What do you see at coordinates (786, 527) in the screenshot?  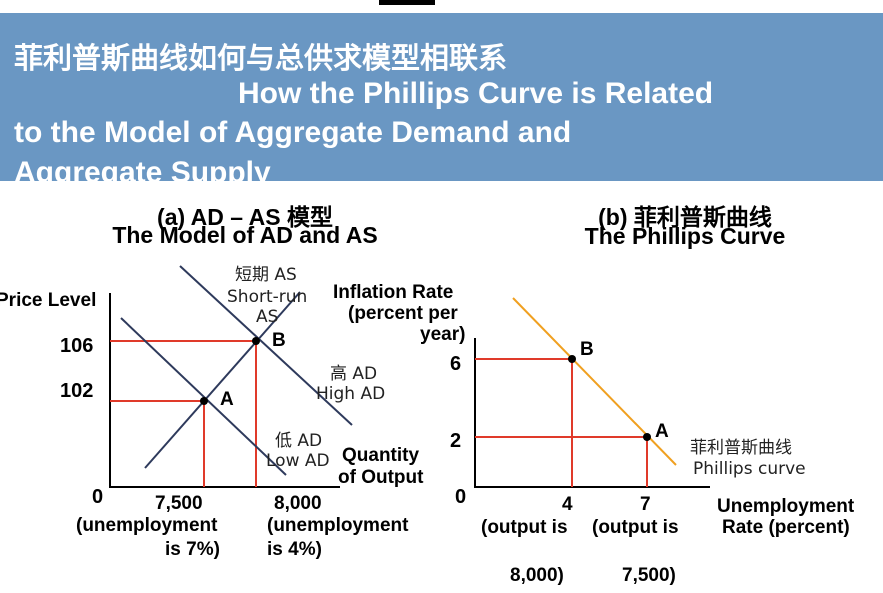 I see `panel-b-x-label-line2: Rate (percent)` at bounding box center [786, 527].